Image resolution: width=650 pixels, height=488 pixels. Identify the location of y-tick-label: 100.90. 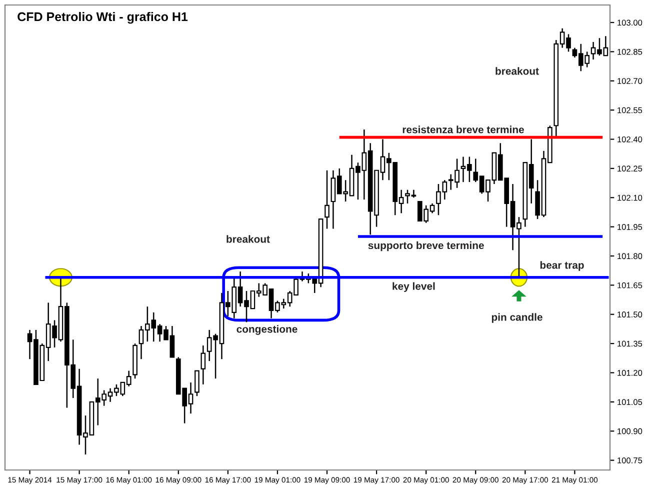
(630, 431).